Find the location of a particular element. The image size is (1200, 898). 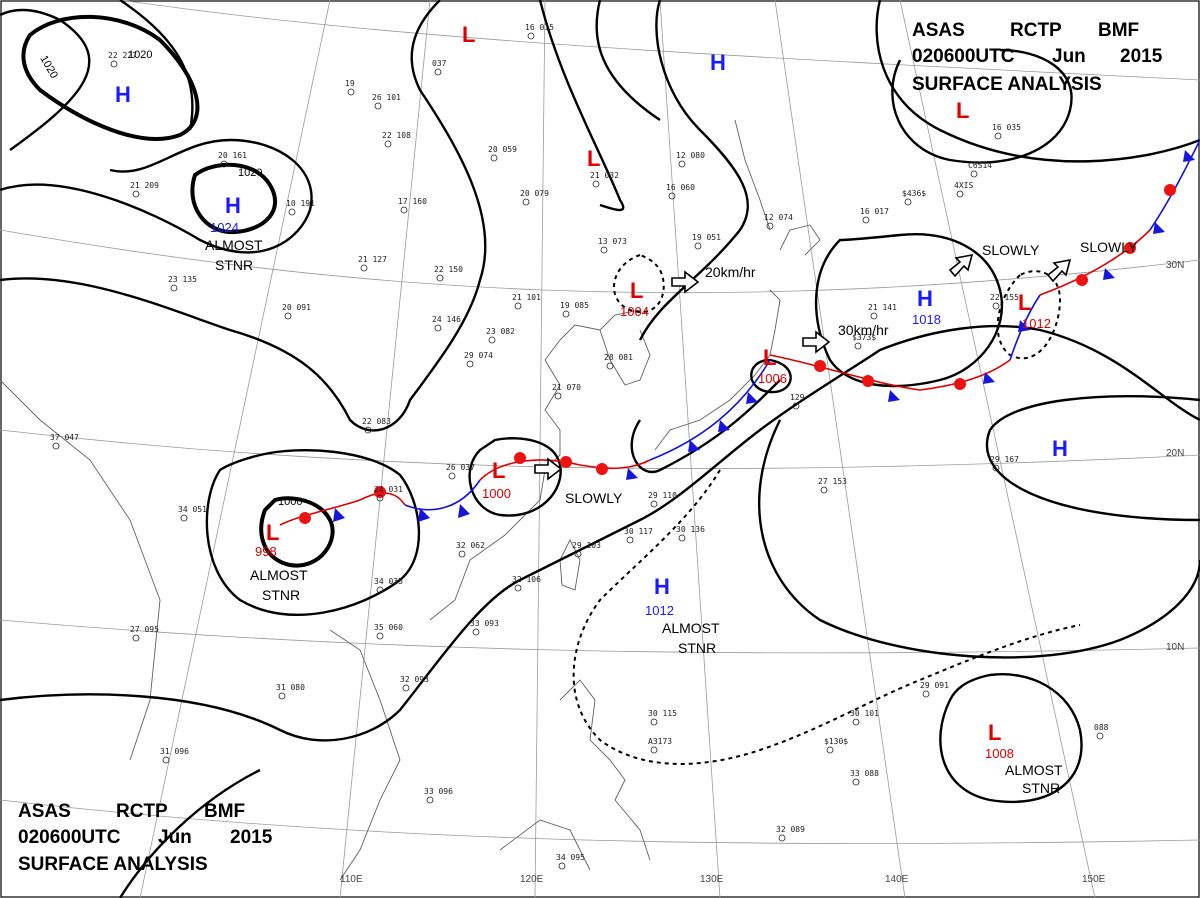

station-plot: 34 051 is located at coordinates (192, 509).